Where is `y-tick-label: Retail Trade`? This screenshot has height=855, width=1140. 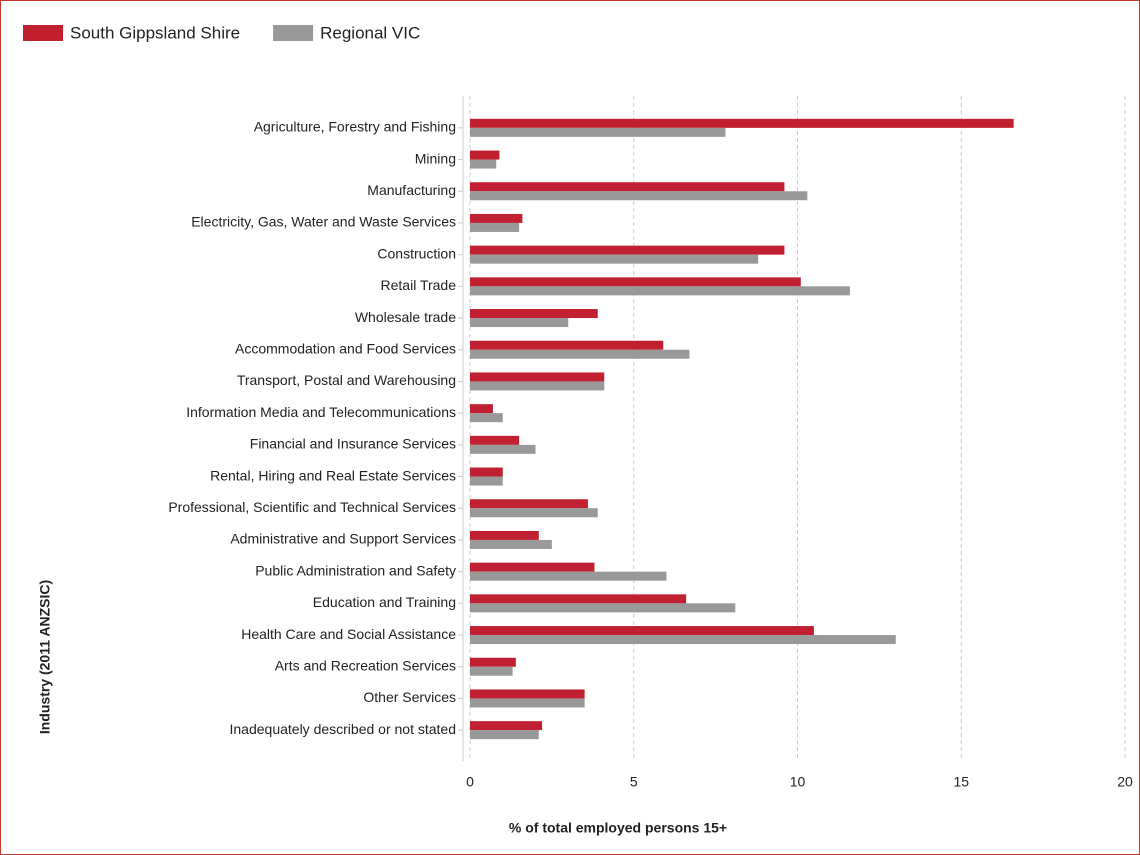
y-tick-label: Retail Trade is located at coordinates (419, 285).